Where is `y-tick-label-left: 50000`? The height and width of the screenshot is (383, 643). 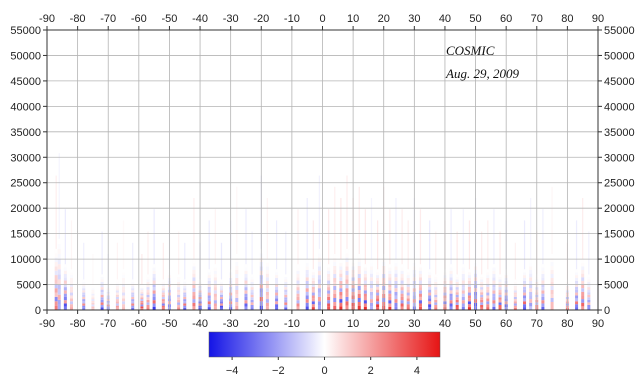
y-tick-label-left: 50000 is located at coordinates (25, 56).